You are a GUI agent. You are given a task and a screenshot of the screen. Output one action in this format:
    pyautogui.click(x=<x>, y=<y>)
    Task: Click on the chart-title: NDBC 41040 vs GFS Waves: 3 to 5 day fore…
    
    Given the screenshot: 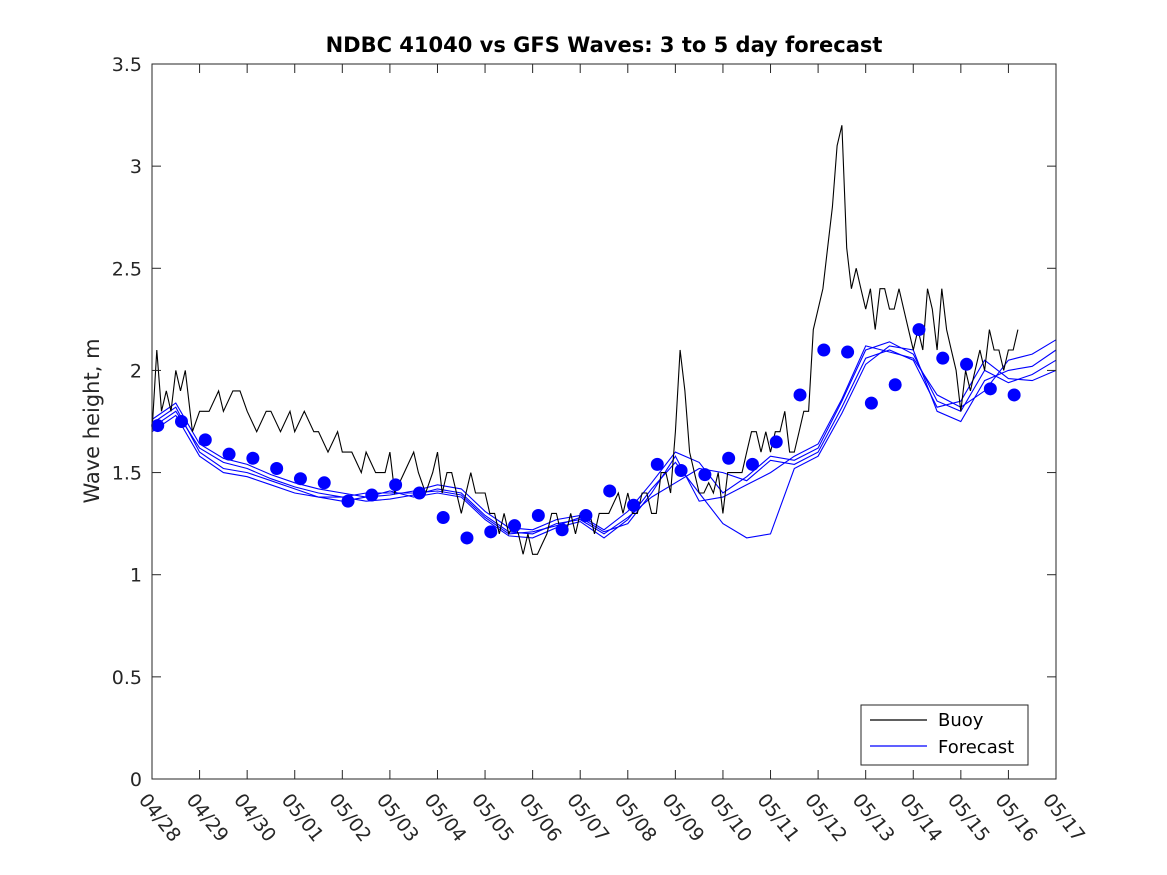 What is the action you would take?
    pyautogui.click(x=604, y=45)
    